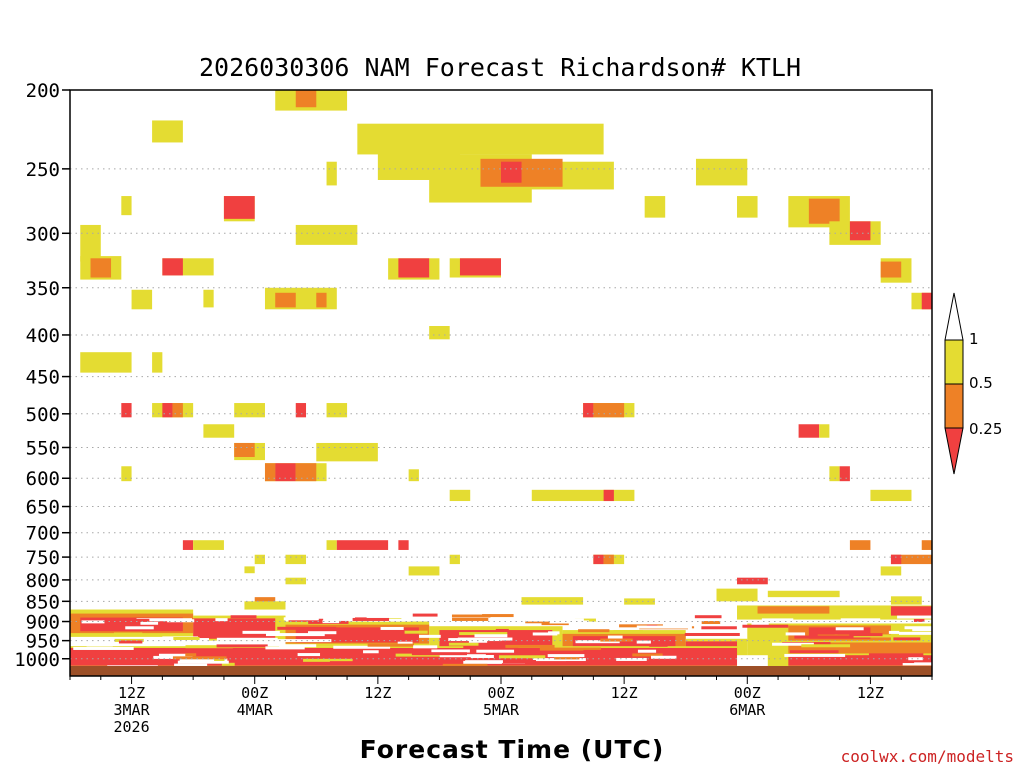  What do you see at coordinates (43, 448) in the screenshot?
I see `y-tick-label-550: 550` at bounding box center [43, 448].